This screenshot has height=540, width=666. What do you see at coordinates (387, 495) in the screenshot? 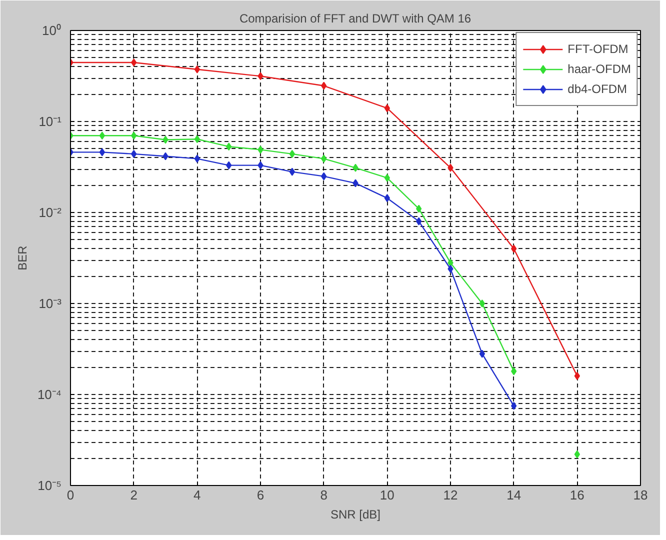
I see `x-tick-label: 10` at bounding box center [387, 495].